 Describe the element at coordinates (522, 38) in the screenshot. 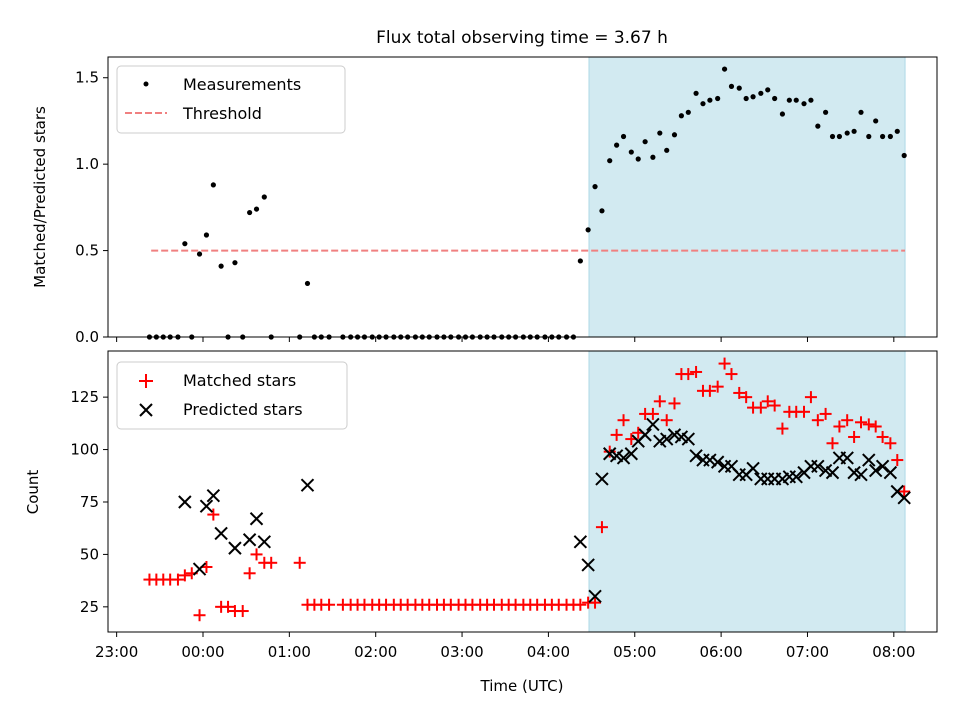

I see `figure-title: Flux total observing time = 3.67 h` at that location.